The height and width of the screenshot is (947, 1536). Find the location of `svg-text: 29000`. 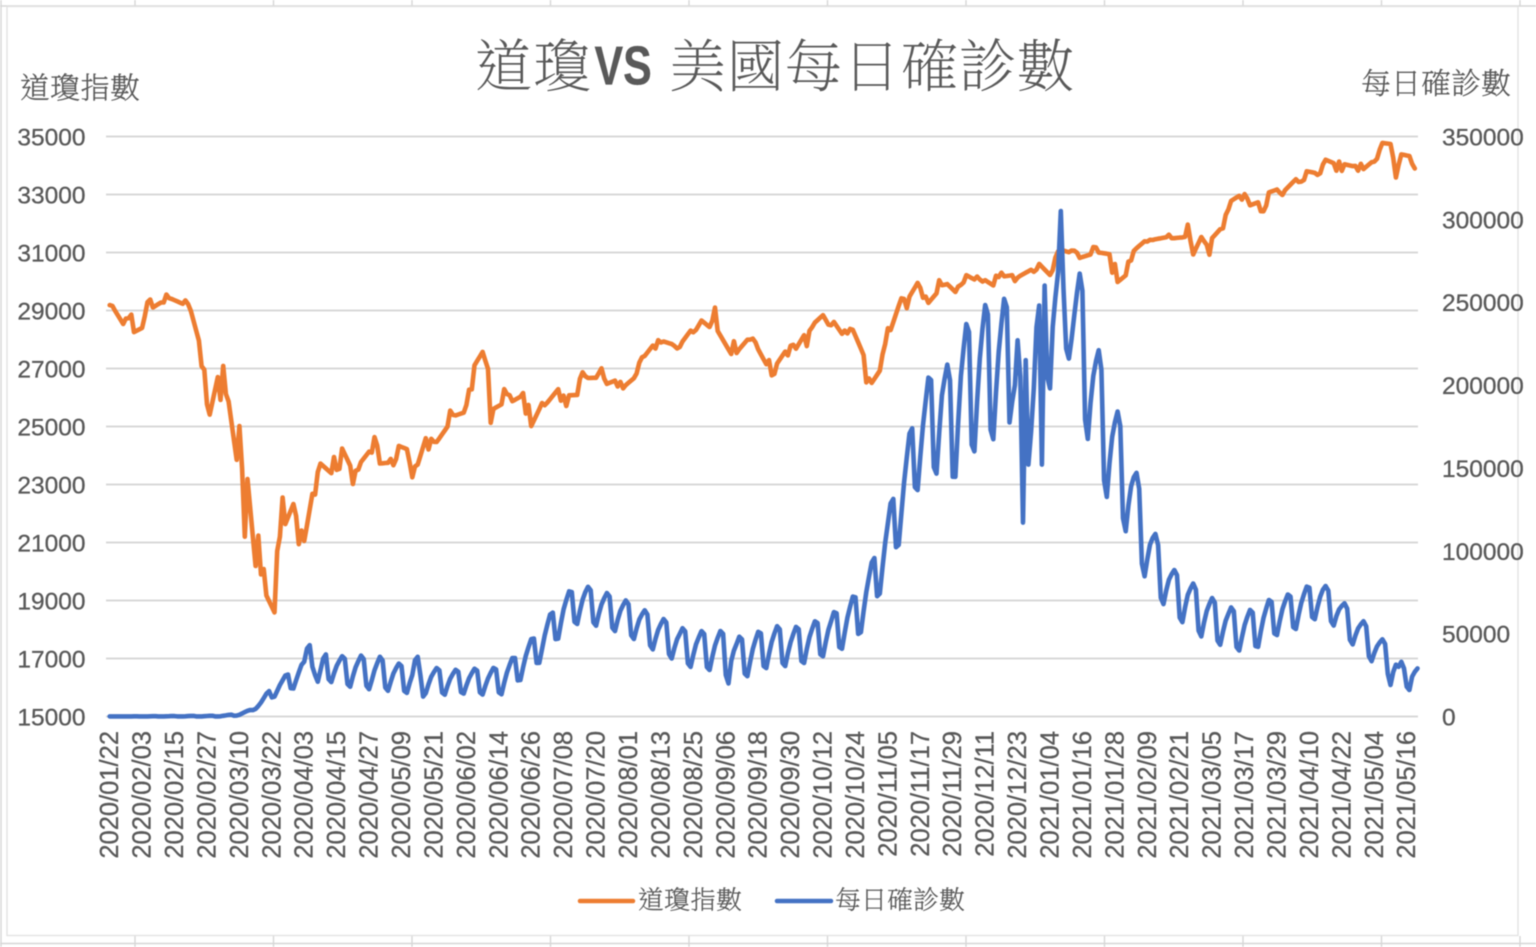

svg-text: 29000 is located at coordinates (51, 312).